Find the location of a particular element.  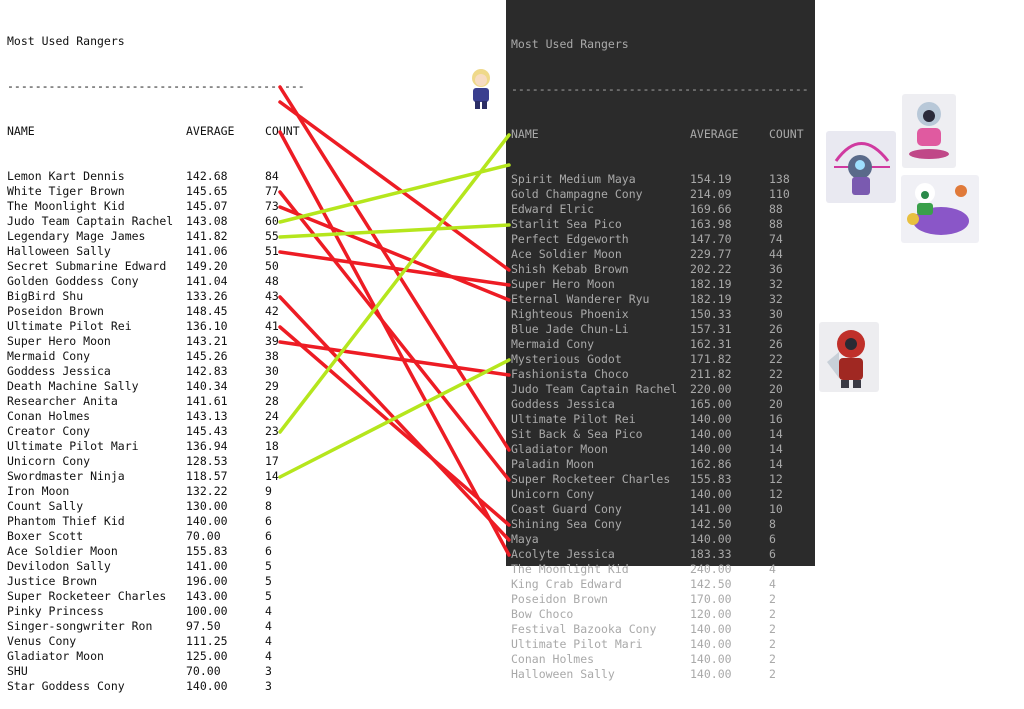

ranger-average: 162.31 is located at coordinates (711, 344).